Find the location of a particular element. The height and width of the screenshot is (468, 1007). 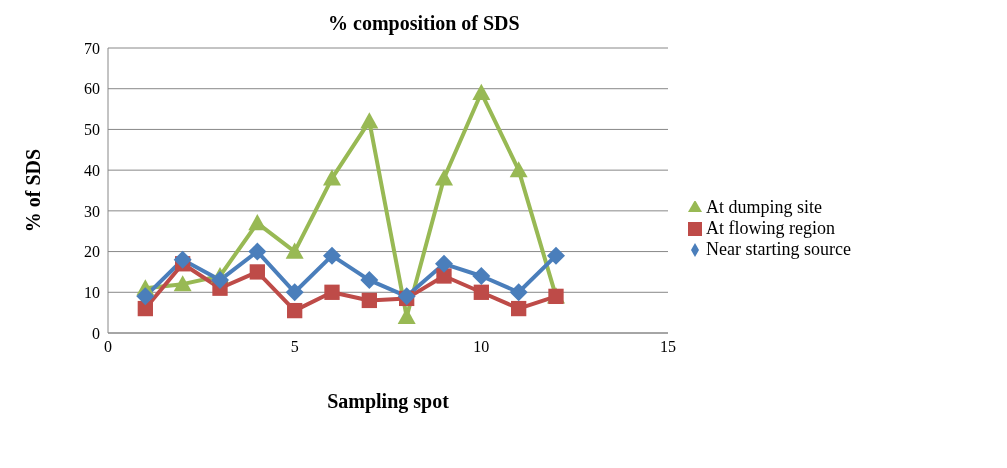

chart-title: % composition of SDS is located at coordinates (424, 24).